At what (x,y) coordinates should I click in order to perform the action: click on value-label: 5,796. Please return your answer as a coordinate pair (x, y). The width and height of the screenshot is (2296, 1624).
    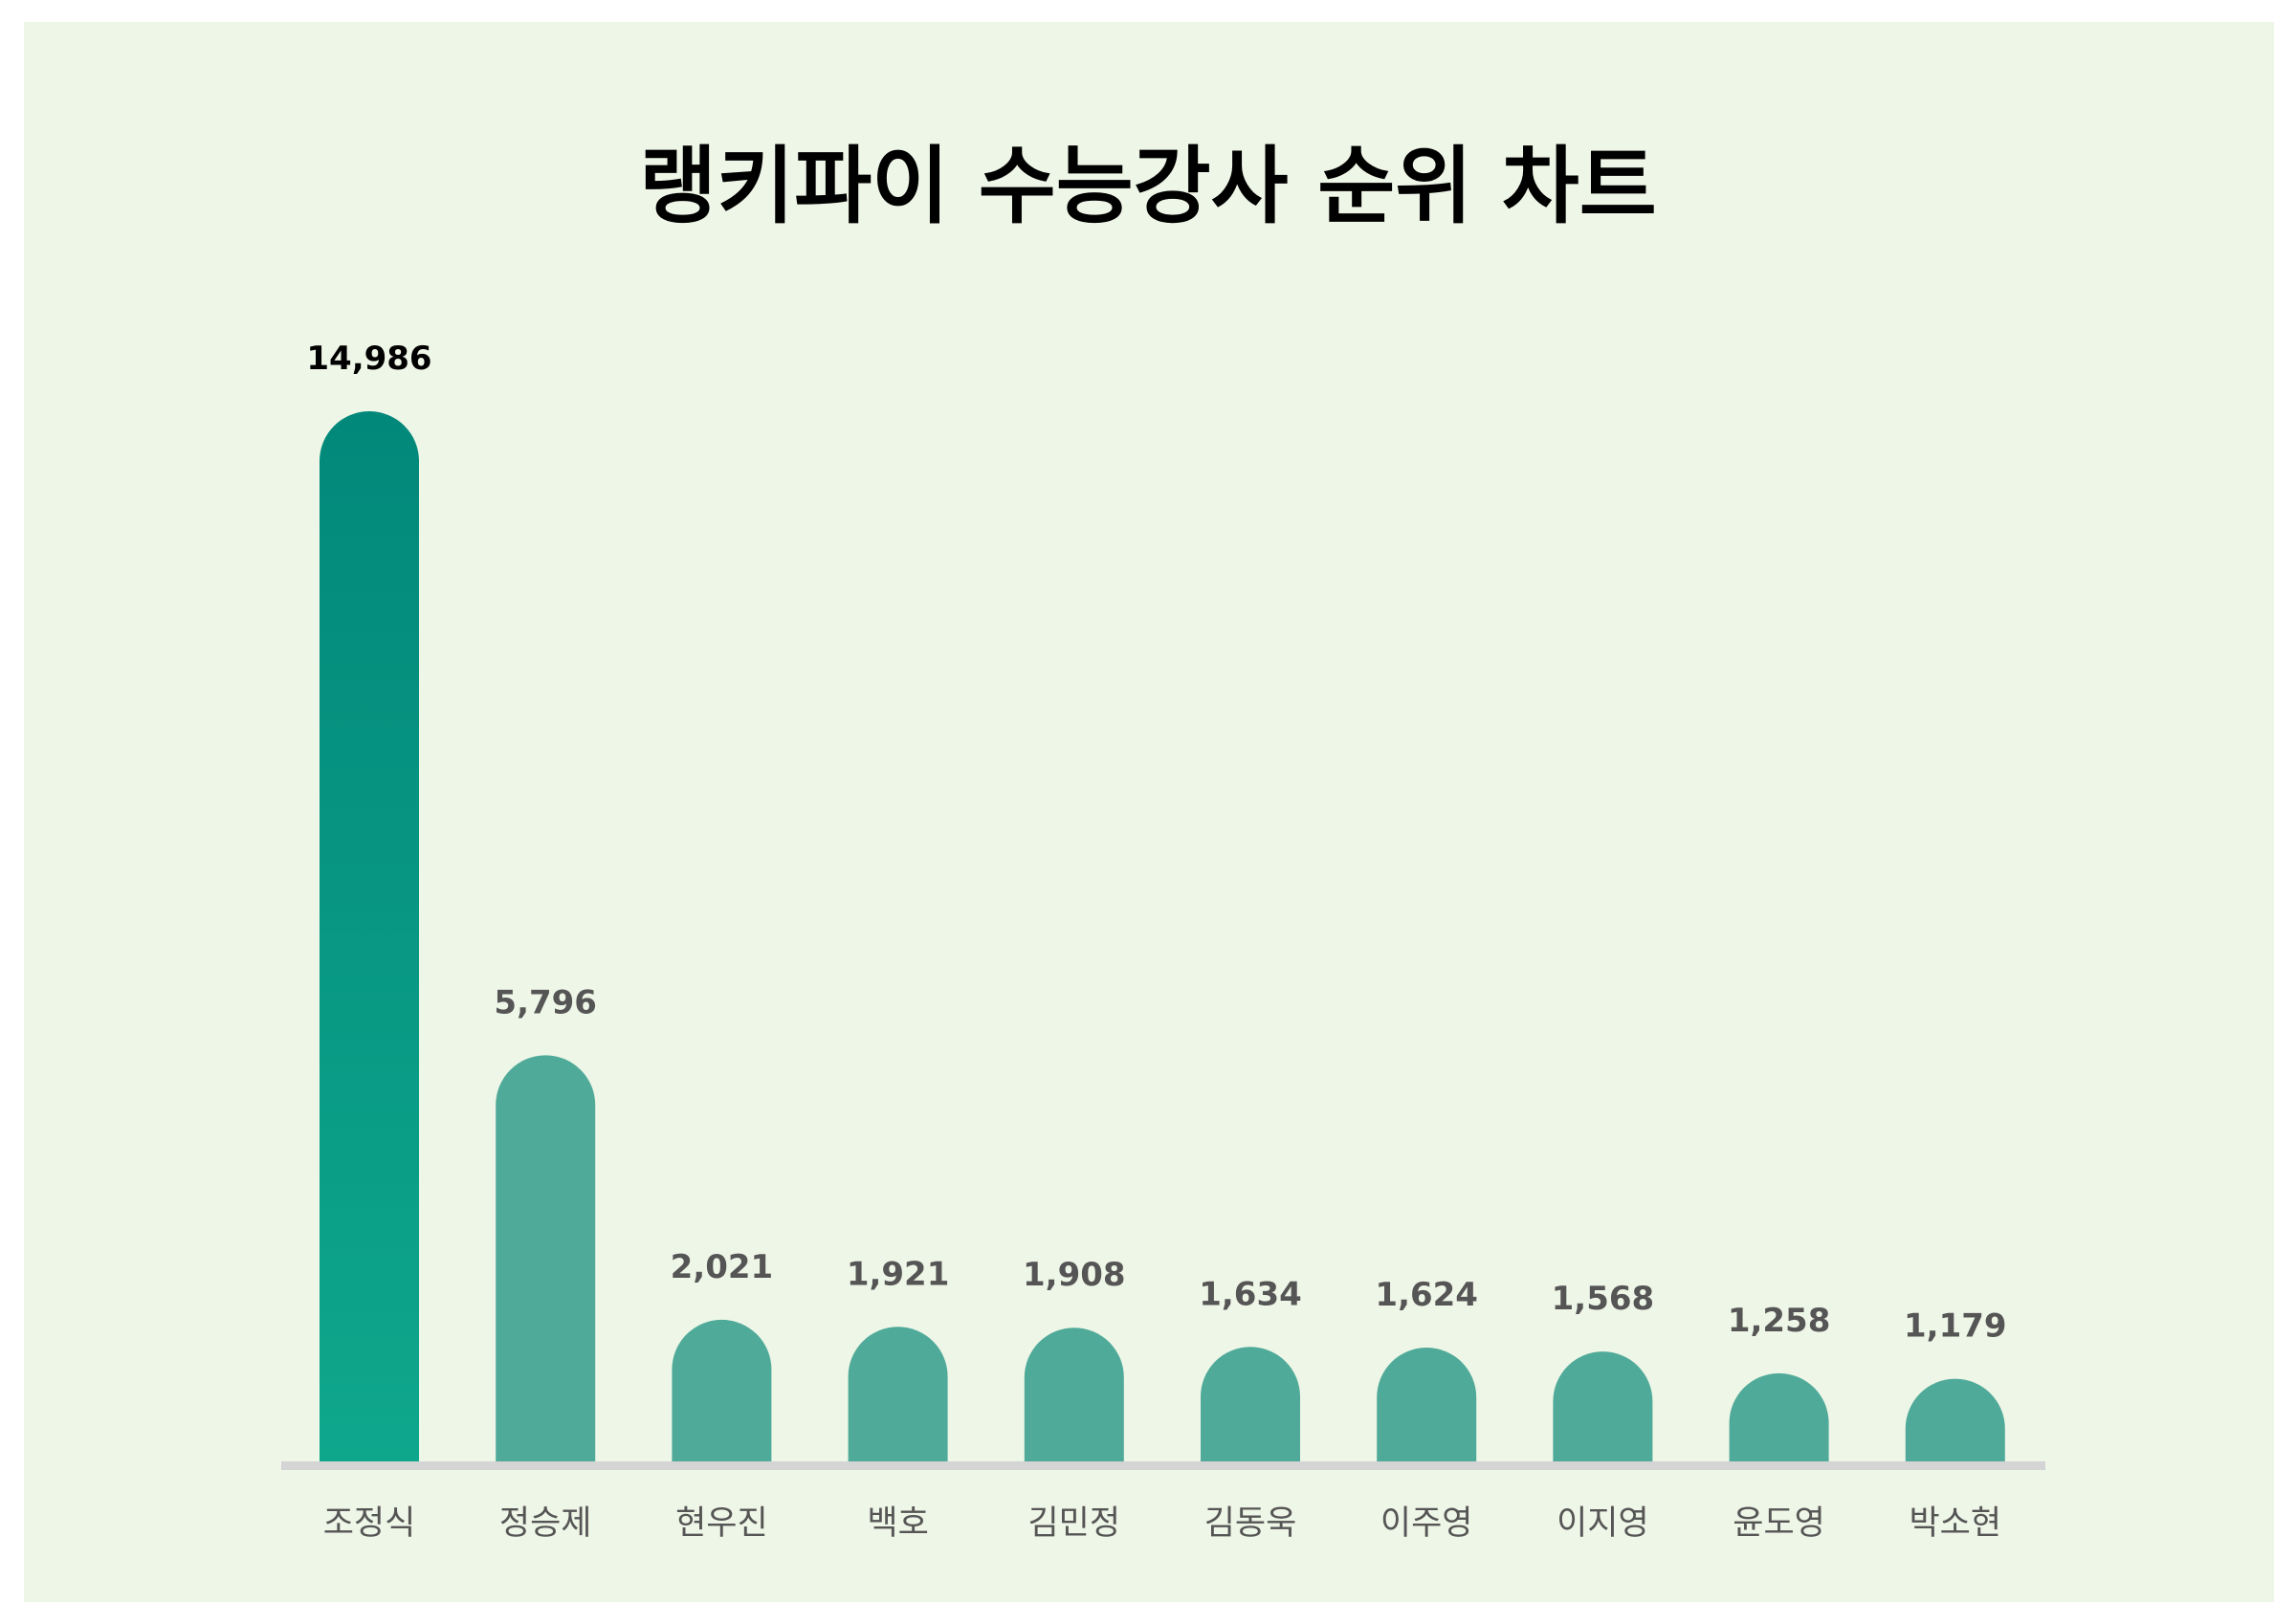
    Looking at the image, I should click on (545, 1002).